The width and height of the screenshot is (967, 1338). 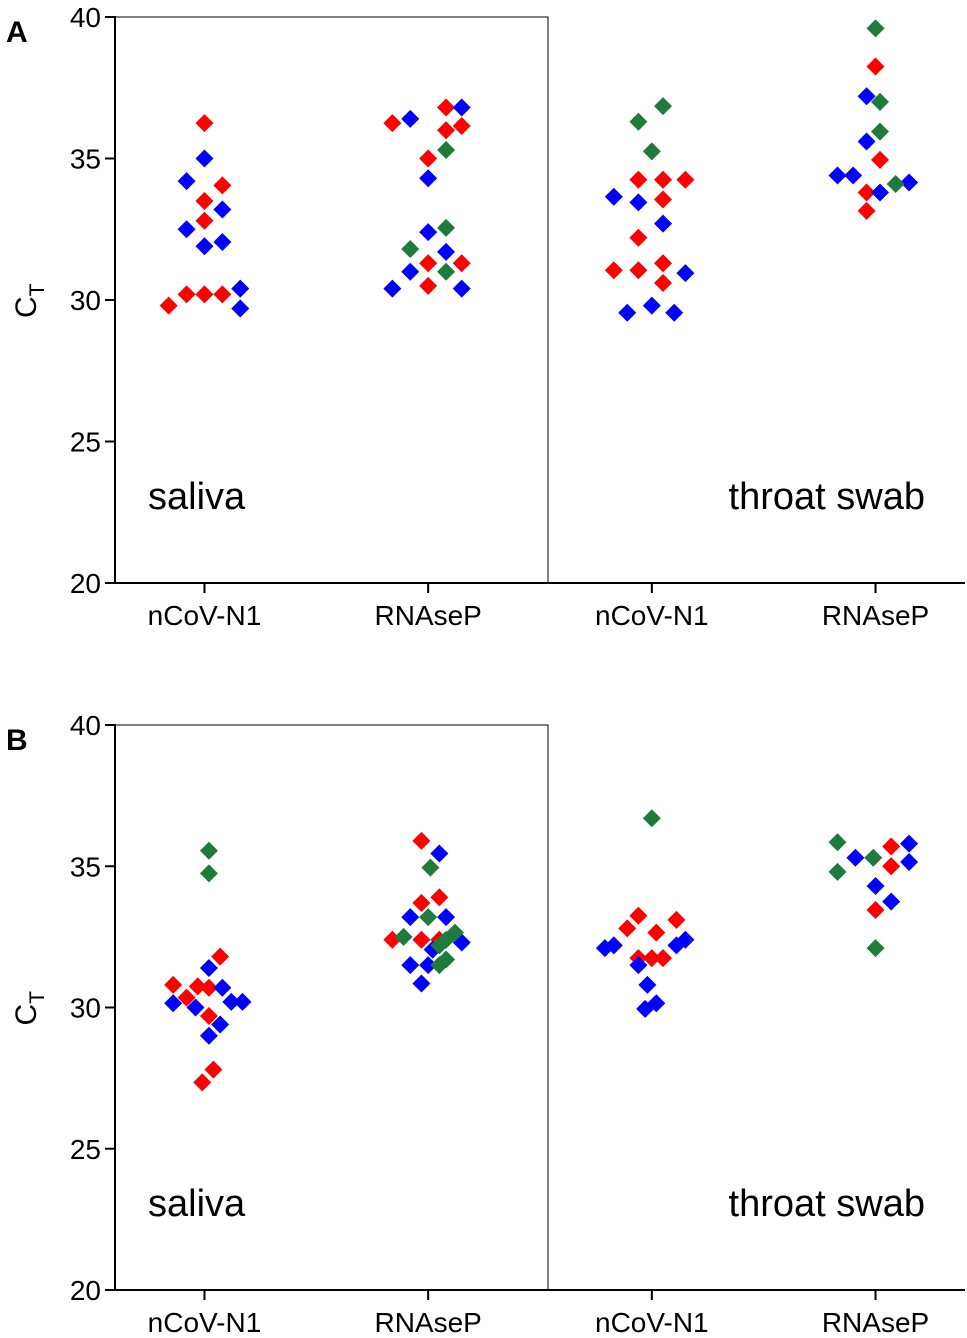 What do you see at coordinates (85, 725) in the screenshot?
I see `y-tick-label: 40` at bounding box center [85, 725].